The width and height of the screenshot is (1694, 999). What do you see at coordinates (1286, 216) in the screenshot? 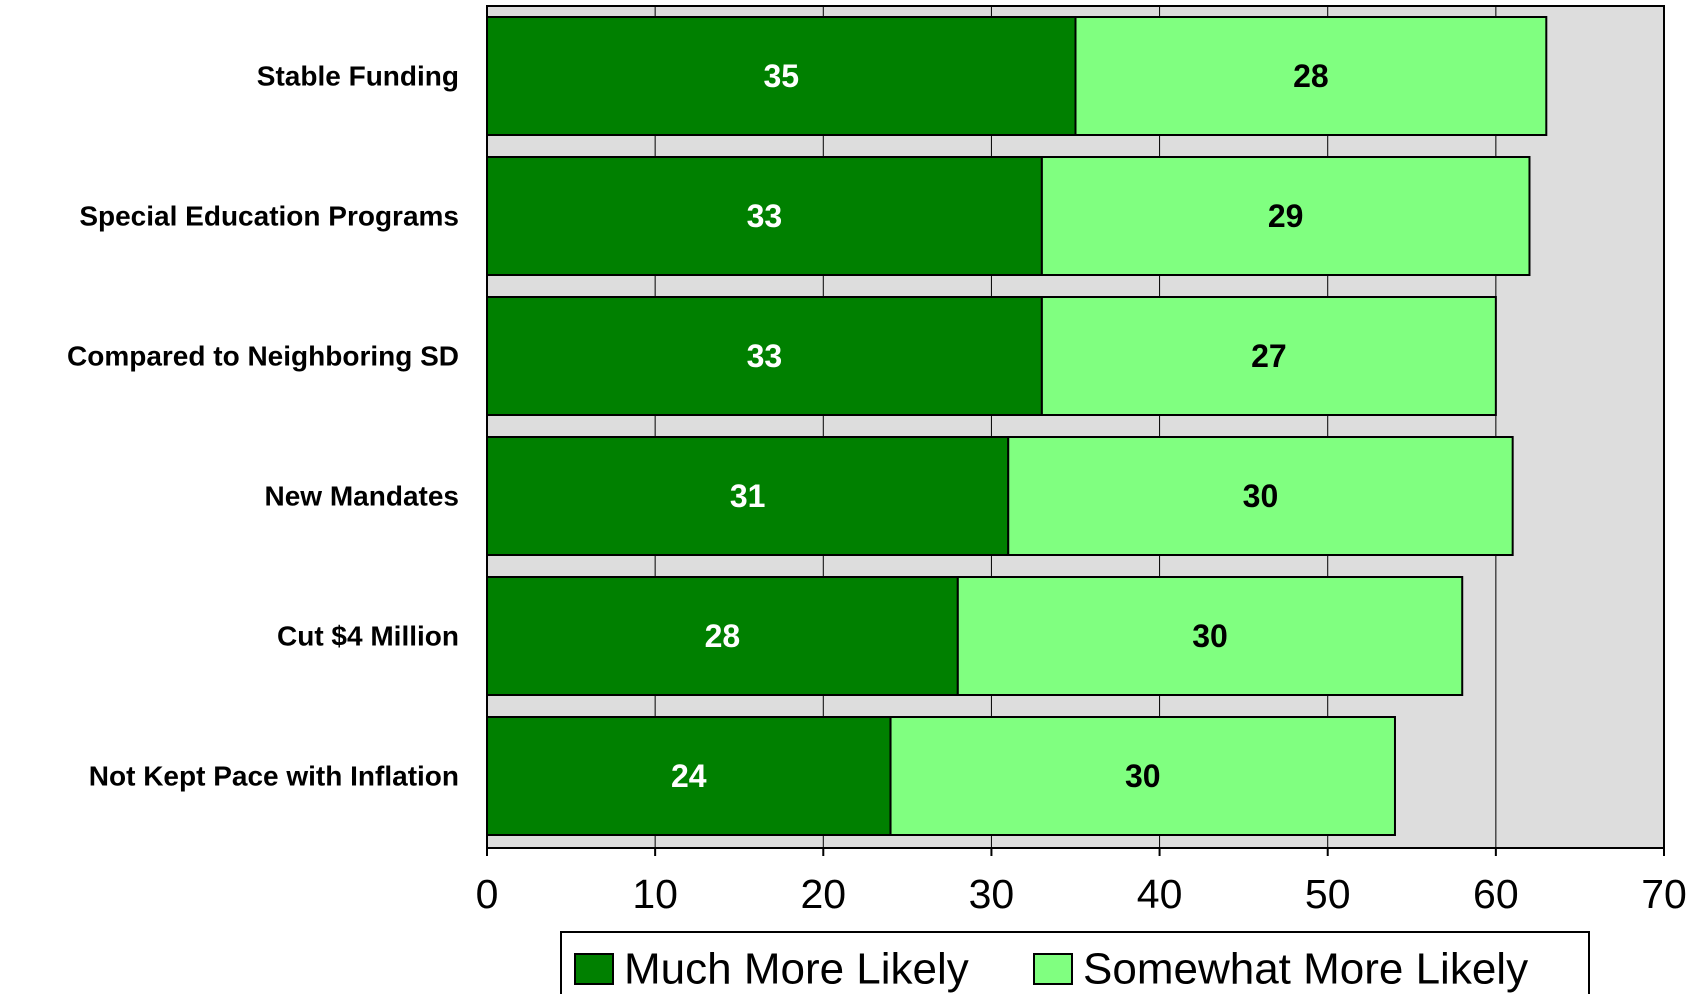
I see `data-label-1-1: 29` at bounding box center [1286, 216].